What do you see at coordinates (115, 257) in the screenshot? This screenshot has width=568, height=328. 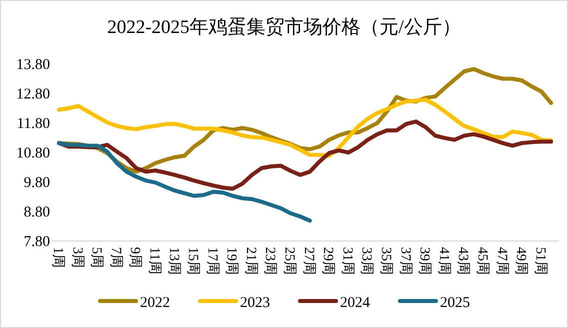 I see `x-tick-label: 7周` at bounding box center [115, 257].